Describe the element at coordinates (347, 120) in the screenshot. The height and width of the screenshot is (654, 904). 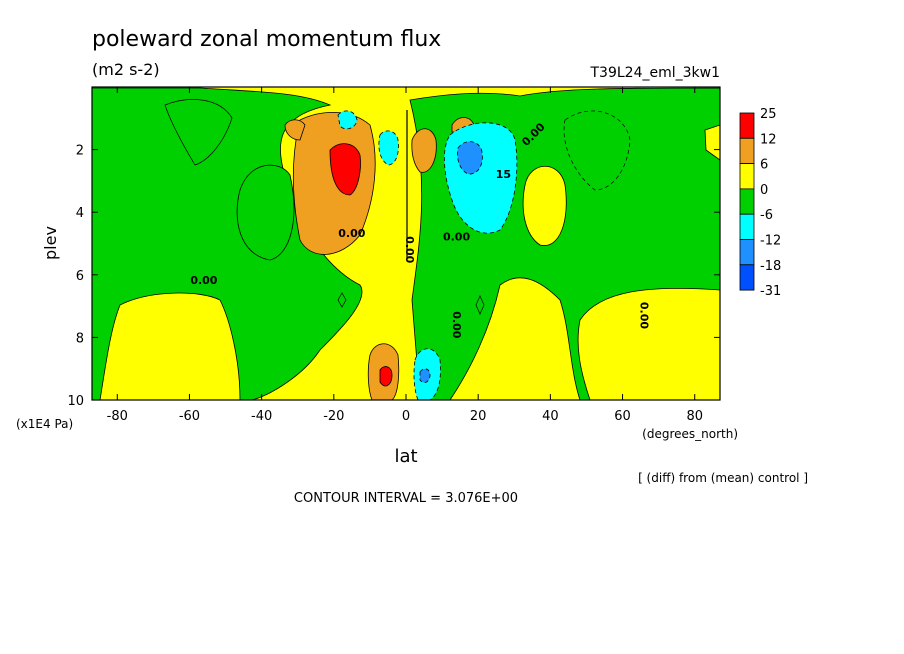
I see `field-moderate-negative-top` at that location.